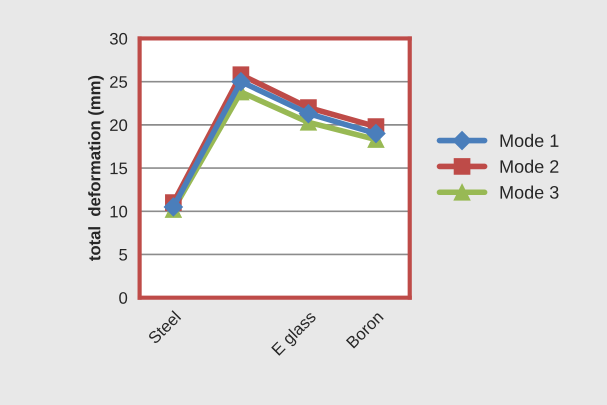 Image resolution: width=607 pixels, height=405 pixels. I want to click on y-tick-label: 30, so click(119, 38).